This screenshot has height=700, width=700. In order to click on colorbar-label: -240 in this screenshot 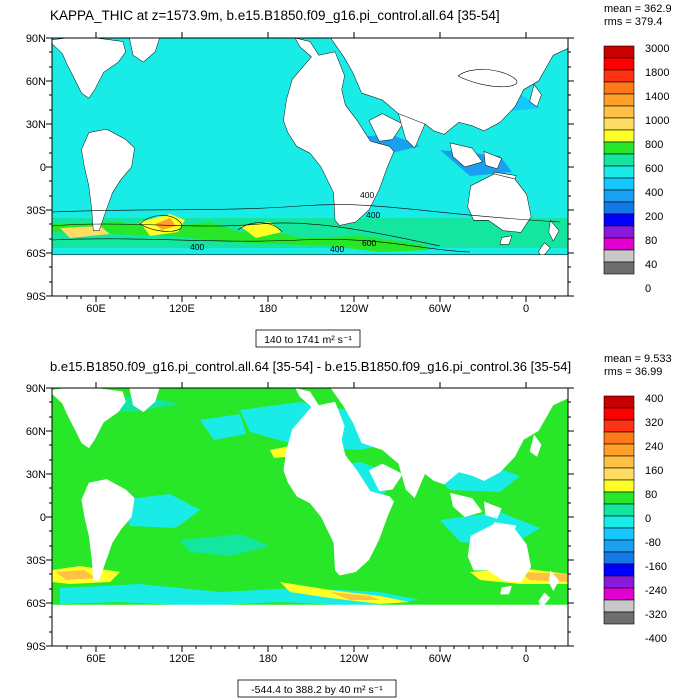, I will do `click(656, 591)`.